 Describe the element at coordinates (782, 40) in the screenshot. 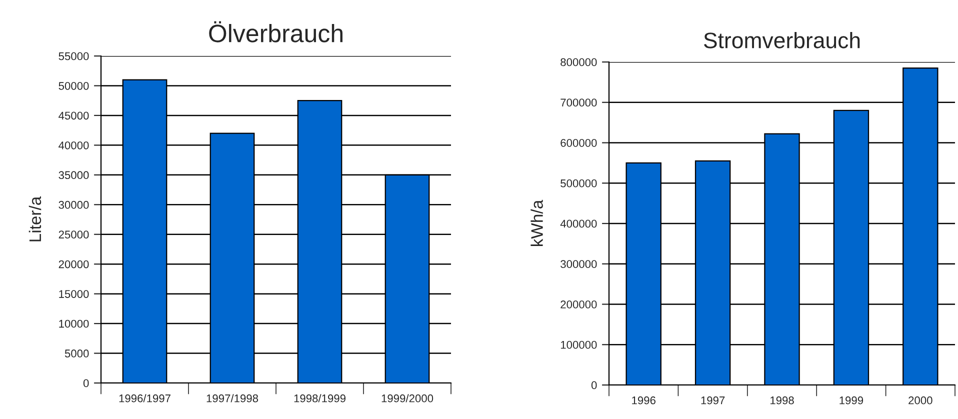

I see `chart-title: Stromverbrauch` at that location.